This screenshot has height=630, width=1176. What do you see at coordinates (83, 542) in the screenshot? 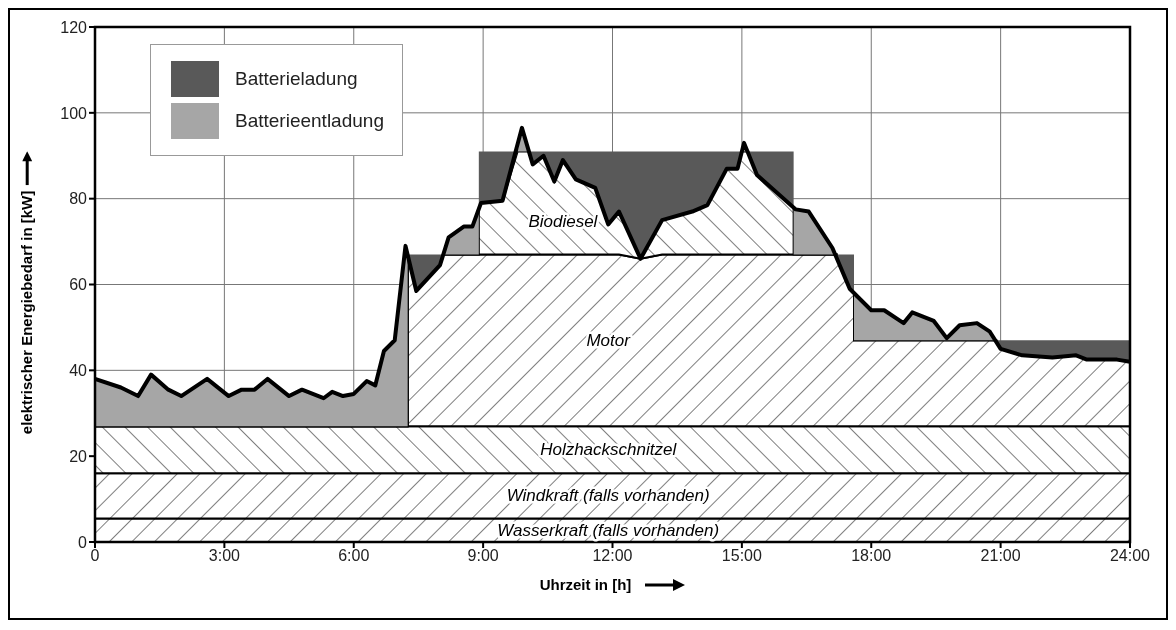
I see `y-tick-label: 0` at bounding box center [83, 542].